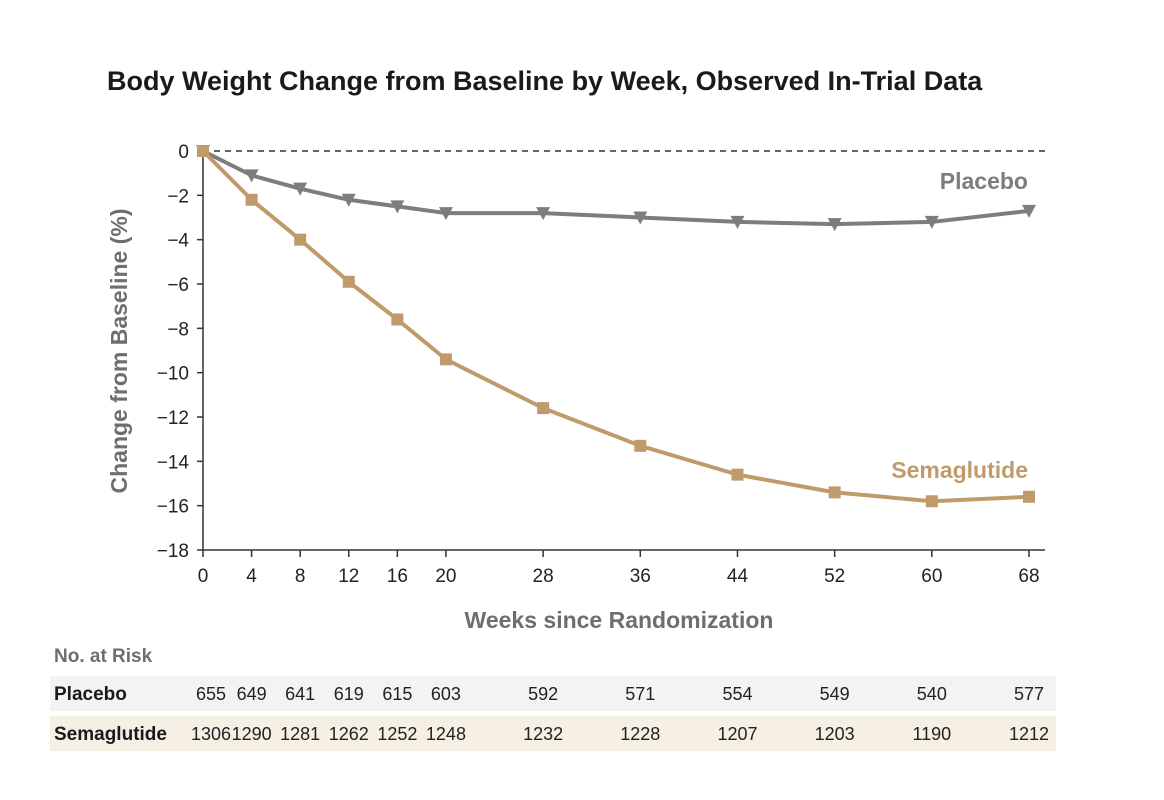 This screenshot has width=1164, height=800. What do you see at coordinates (619, 620) in the screenshot?
I see `x-axis-title: Weeks since Randomization` at bounding box center [619, 620].